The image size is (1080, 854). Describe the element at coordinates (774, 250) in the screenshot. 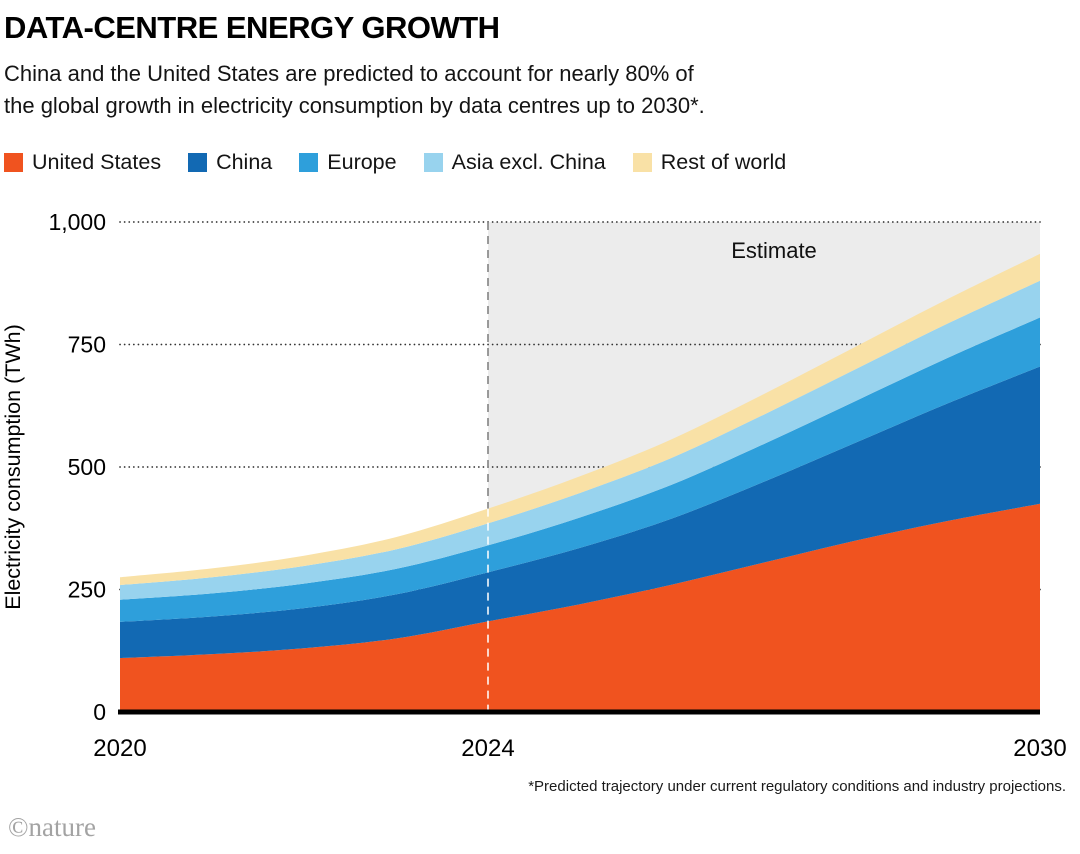

I see `estimate-label: Estimate` at that location.